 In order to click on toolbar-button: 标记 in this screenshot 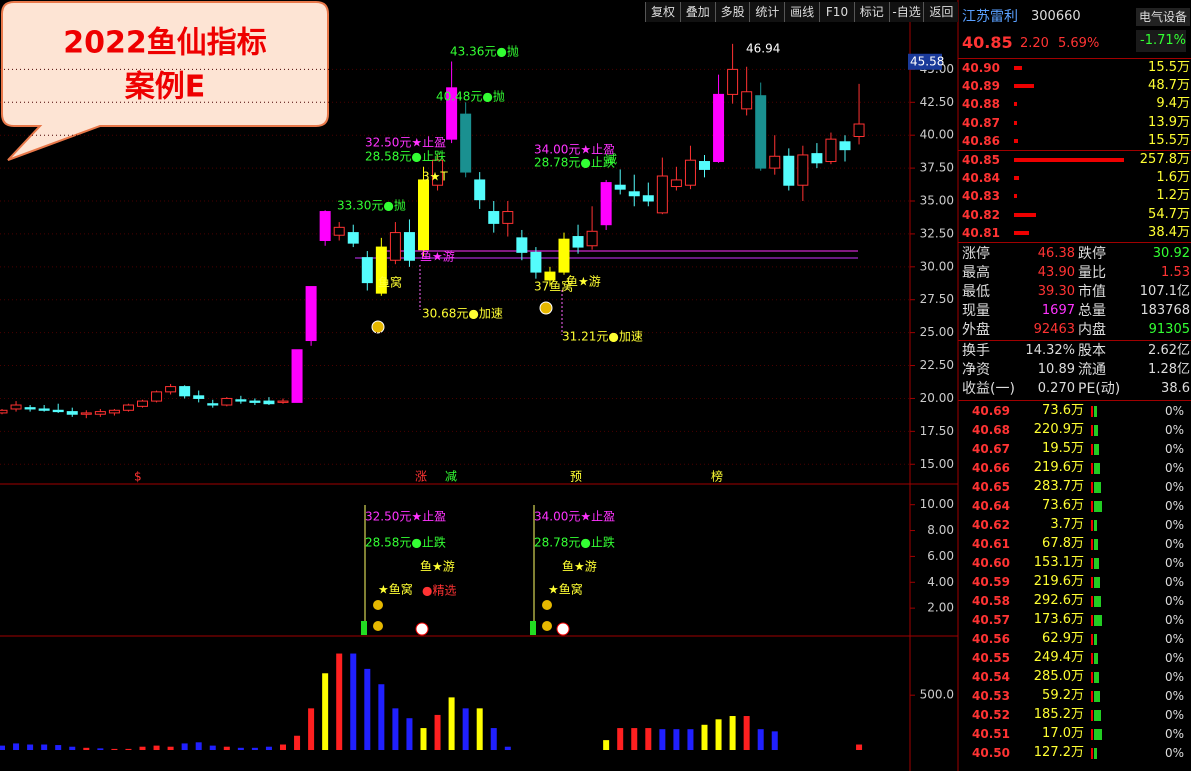, I will do `click(871, 12)`.